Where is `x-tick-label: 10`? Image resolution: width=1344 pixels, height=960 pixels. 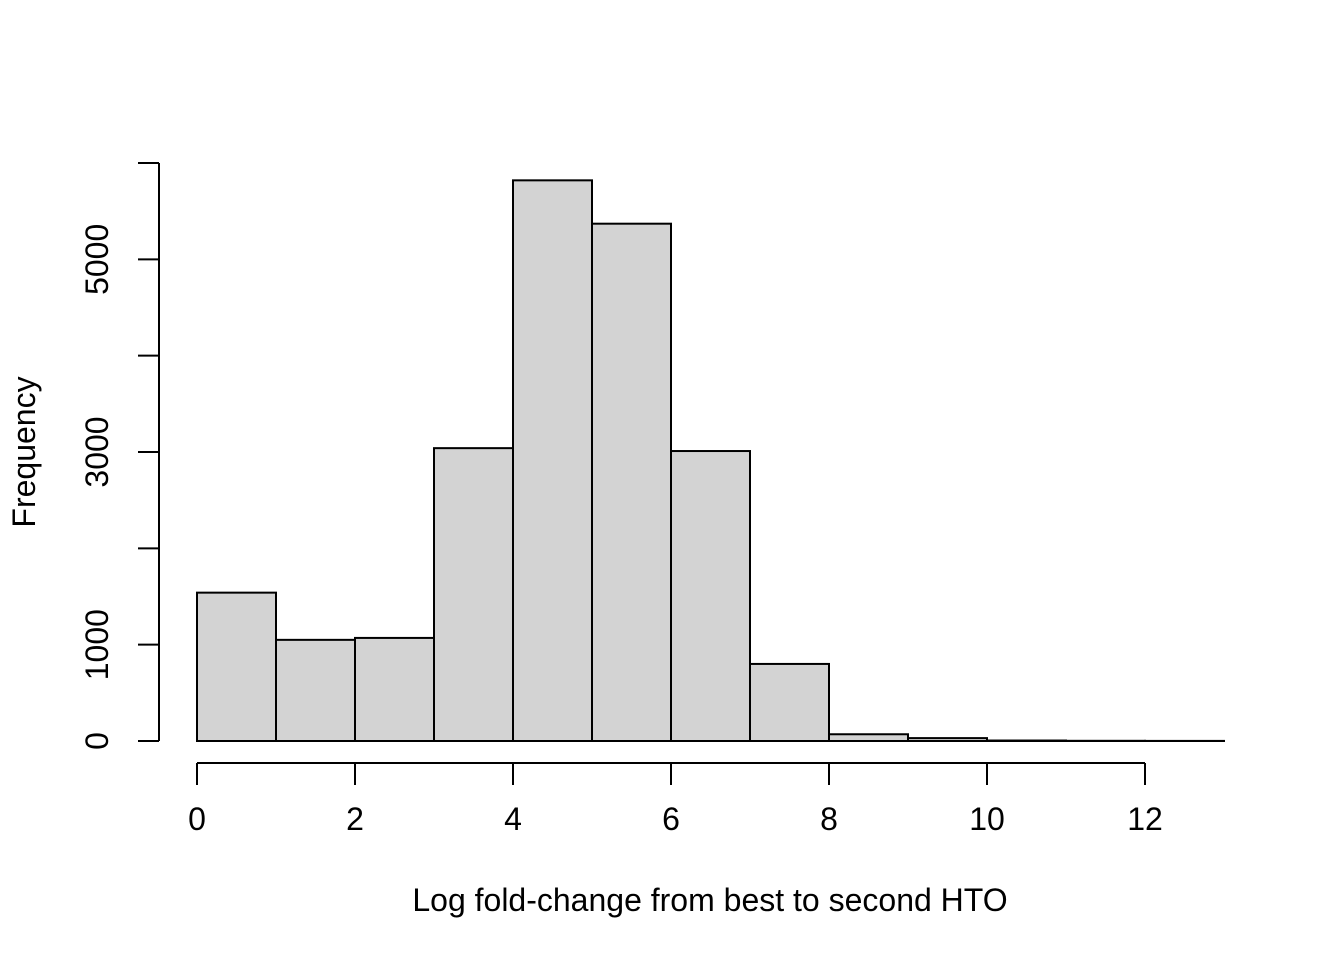 x-tick-label: 10 is located at coordinates (987, 819).